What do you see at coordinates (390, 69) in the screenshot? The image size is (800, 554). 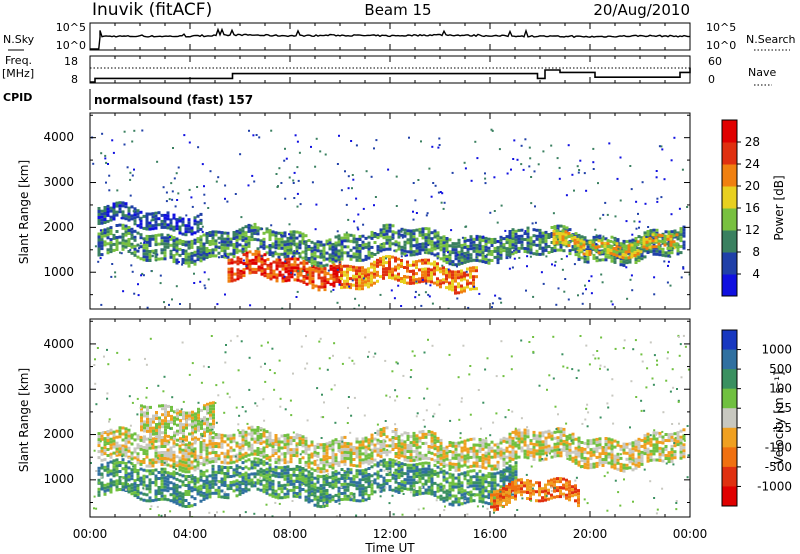 I see `freq-panel-ticks` at bounding box center [390, 69].